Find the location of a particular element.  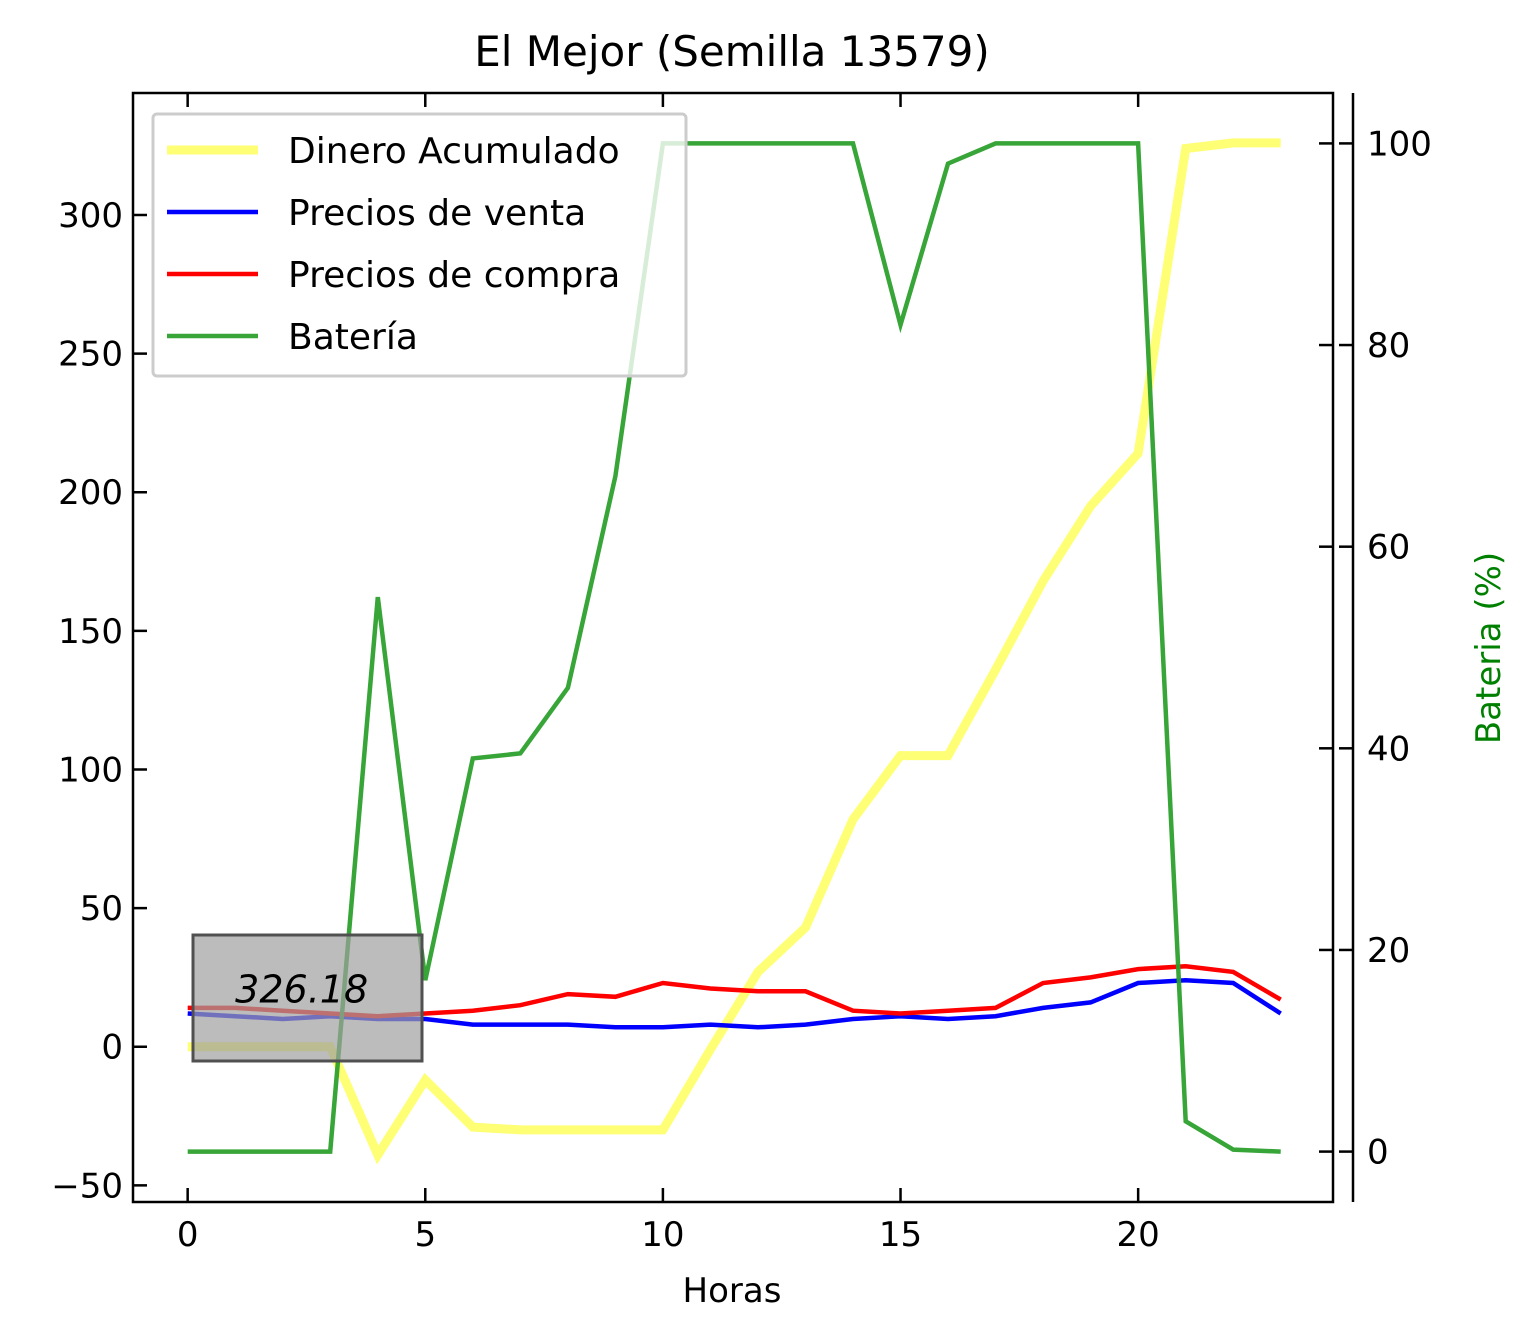

annotation-box is located at coordinates (307, 998).